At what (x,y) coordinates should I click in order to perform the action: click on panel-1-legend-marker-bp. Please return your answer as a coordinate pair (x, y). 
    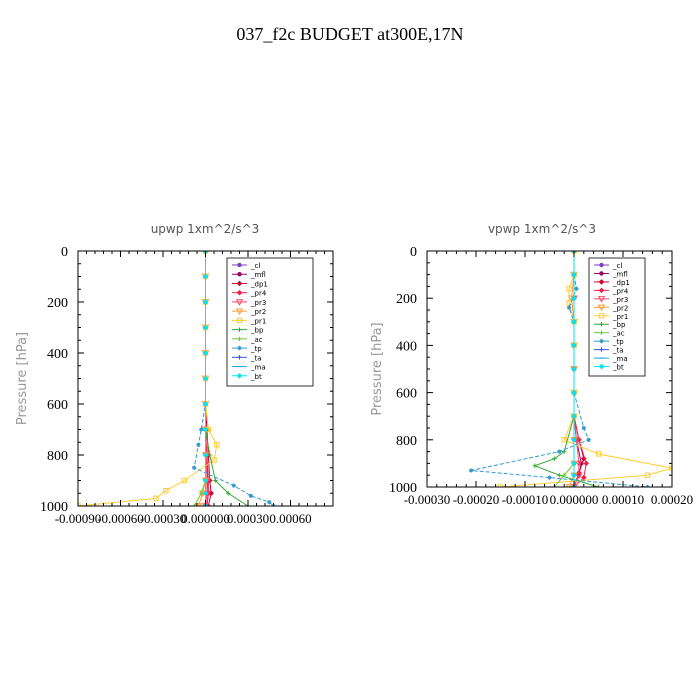
    Looking at the image, I should click on (239, 329).